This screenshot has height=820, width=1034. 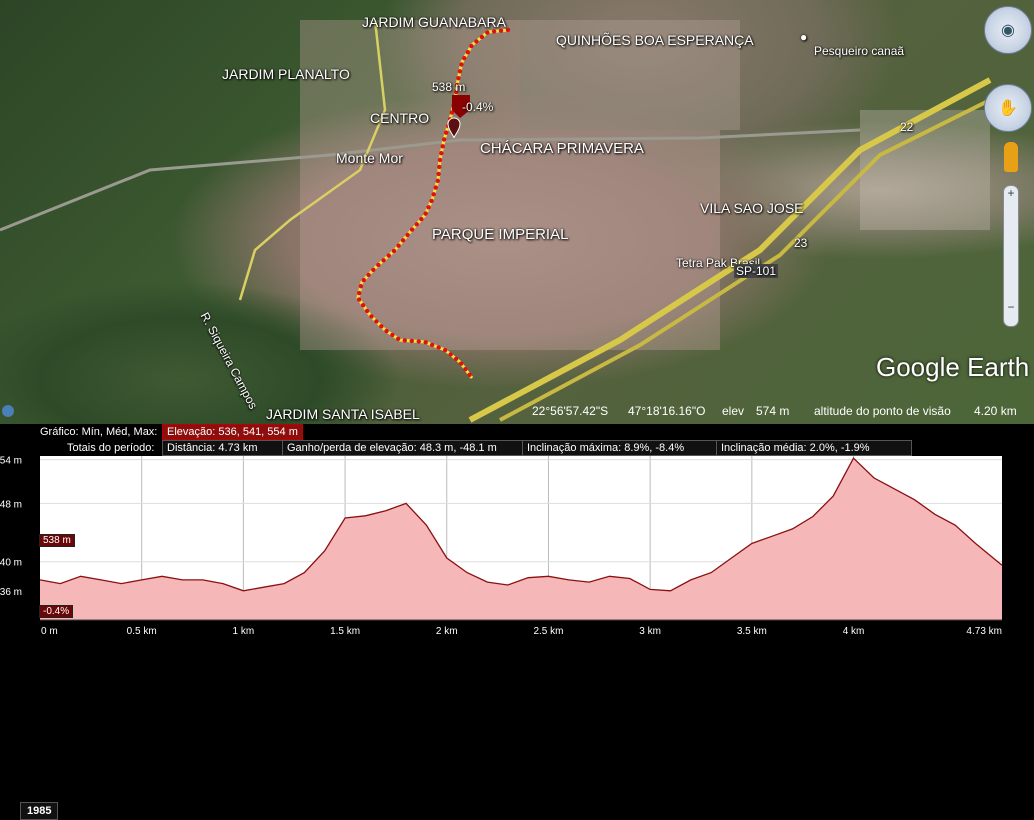 What do you see at coordinates (804, 37) in the screenshot?
I see `pesqueiro-icon: ●` at bounding box center [804, 37].